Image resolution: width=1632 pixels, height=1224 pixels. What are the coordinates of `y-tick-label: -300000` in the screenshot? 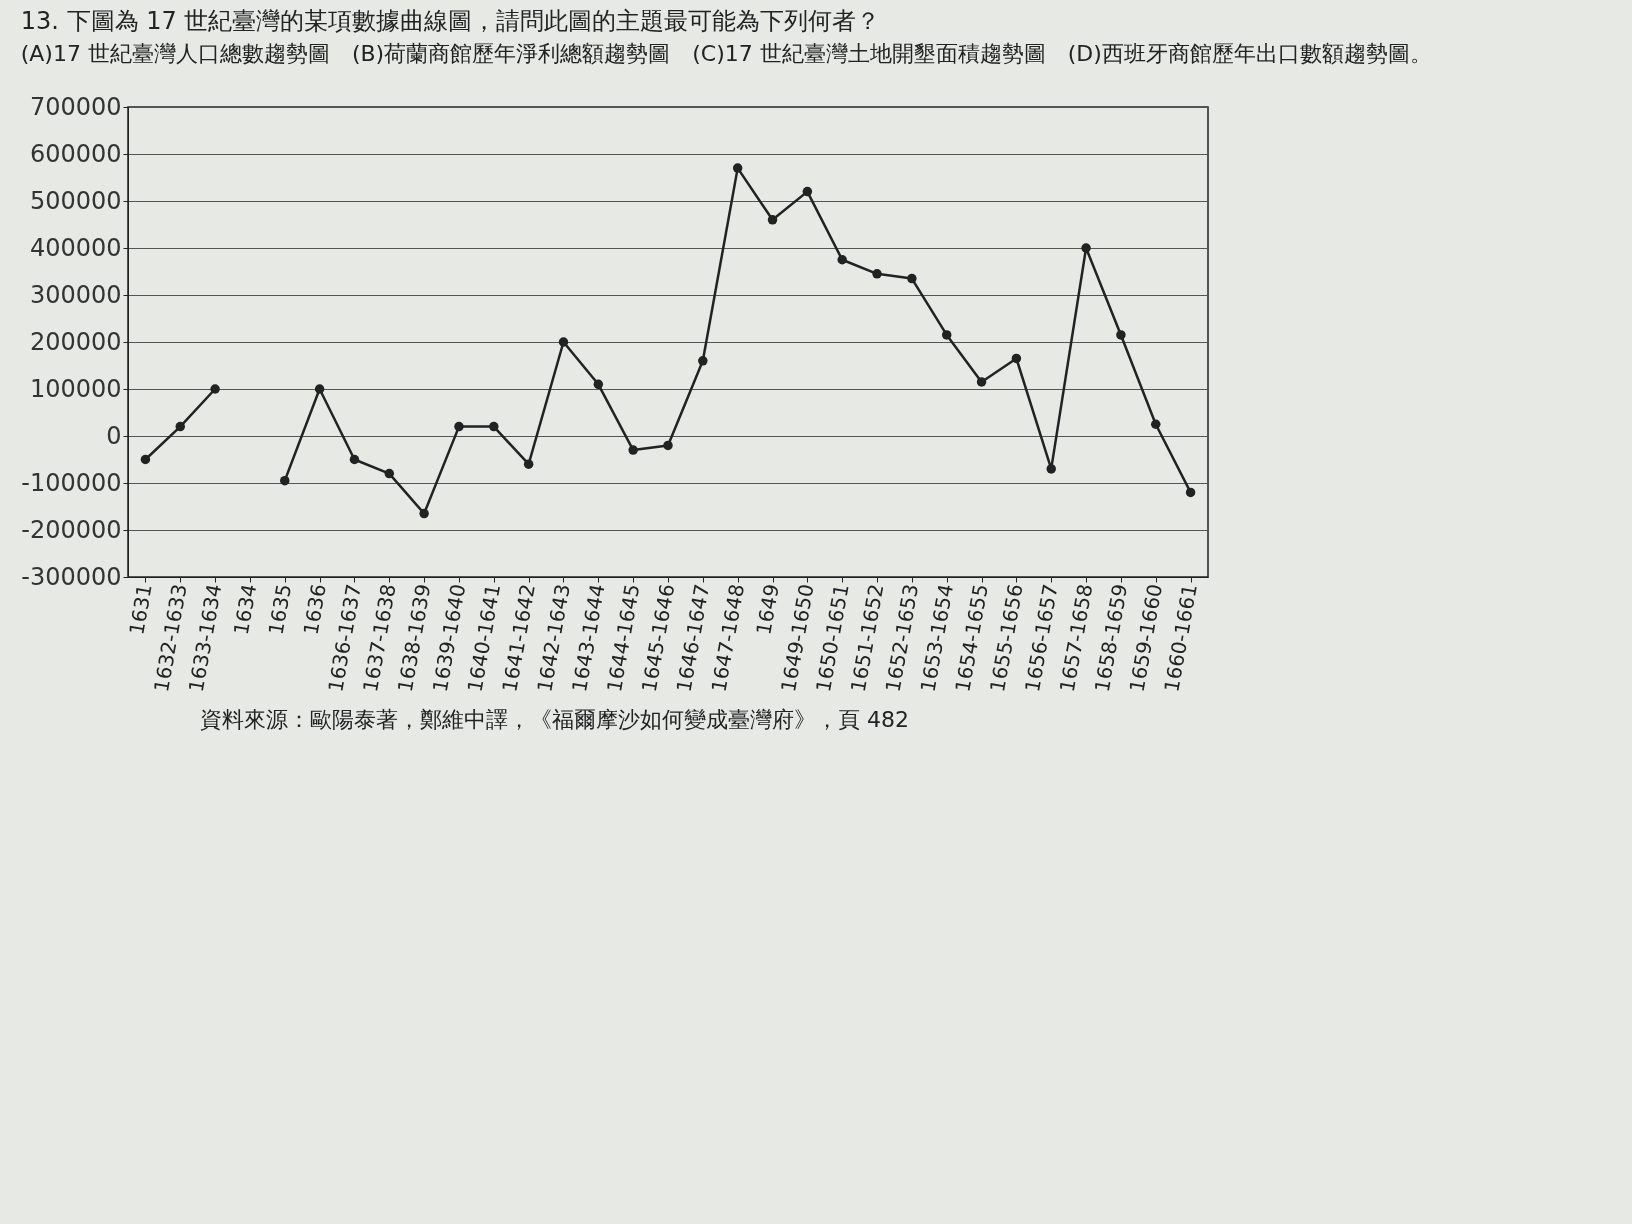 It's located at (71, 576).